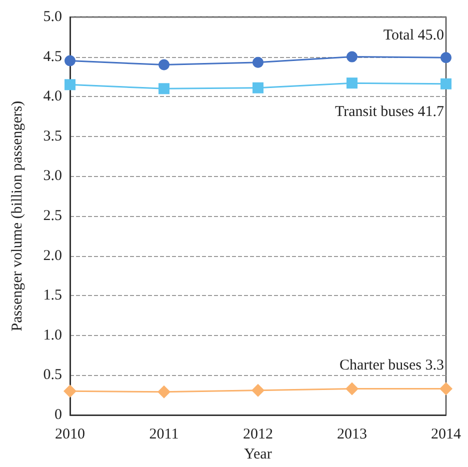 The height and width of the screenshot is (467, 468). I want to click on x-tick-label: 2011, so click(164, 434).